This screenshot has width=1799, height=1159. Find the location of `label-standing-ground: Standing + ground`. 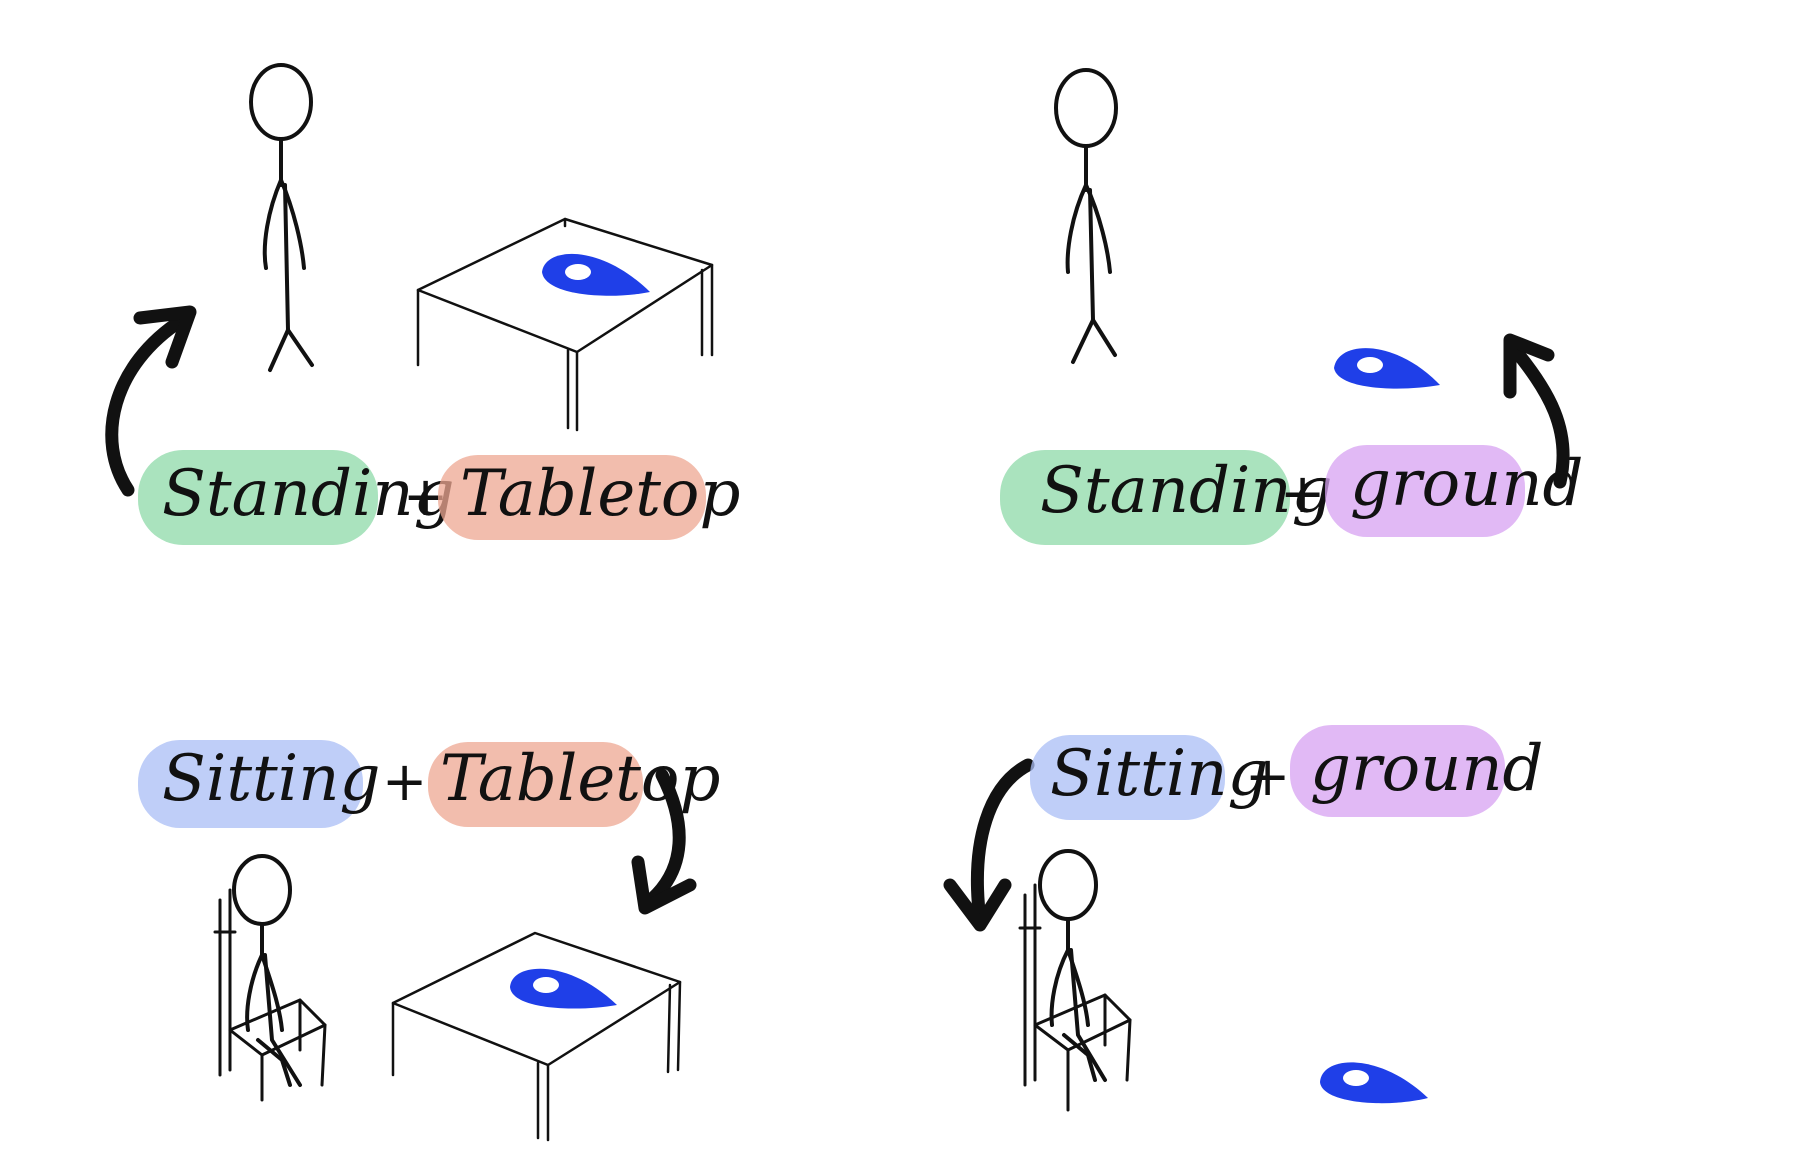

label-standing-ground: Standing + ground is located at coordinates (1292, 495).